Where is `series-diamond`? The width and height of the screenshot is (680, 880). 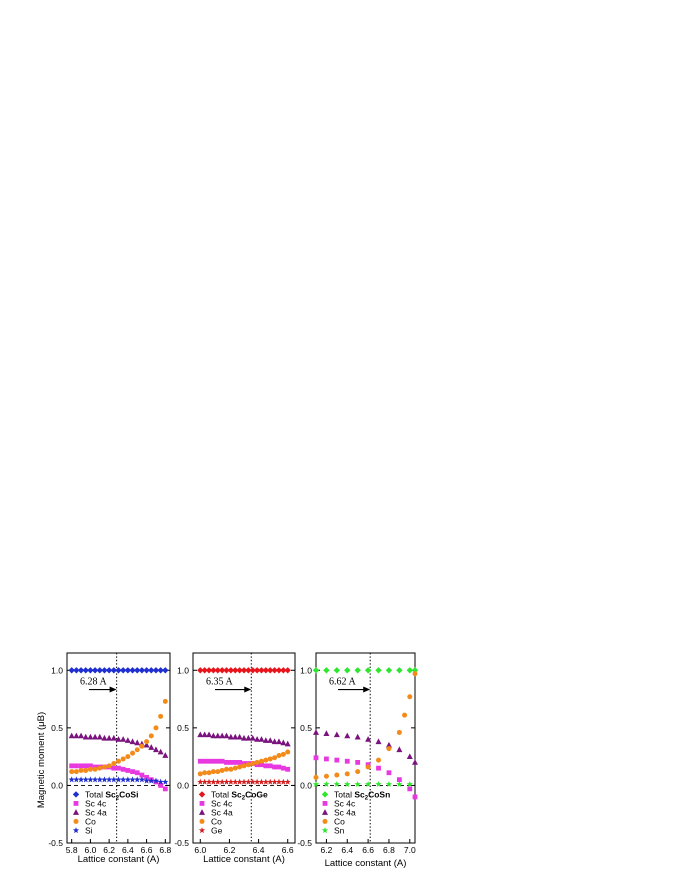
series-diamond is located at coordinates (365, 670).